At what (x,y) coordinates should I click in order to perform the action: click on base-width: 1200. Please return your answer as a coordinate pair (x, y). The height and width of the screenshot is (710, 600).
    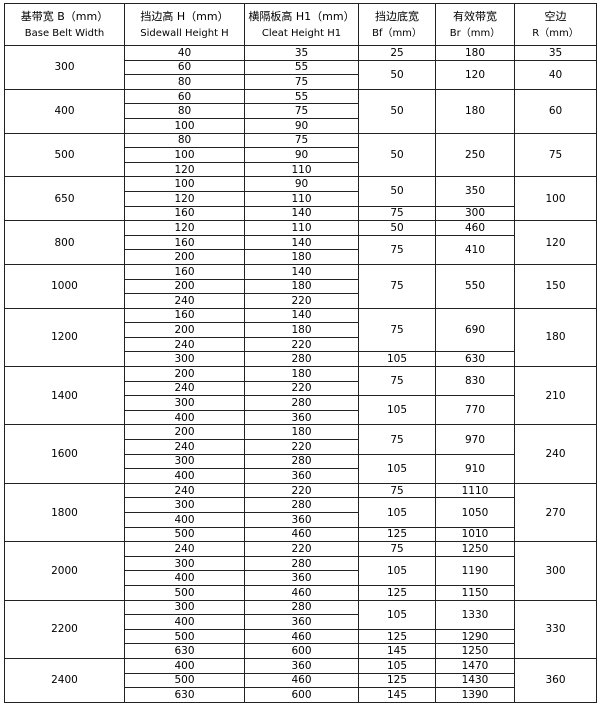
    Looking at the image, I should click on (64, 337).